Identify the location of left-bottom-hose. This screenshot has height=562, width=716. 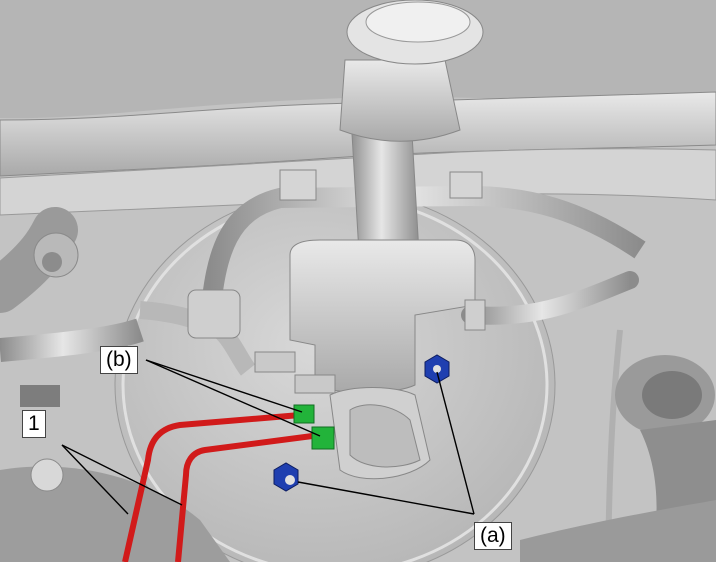
(115, 514).